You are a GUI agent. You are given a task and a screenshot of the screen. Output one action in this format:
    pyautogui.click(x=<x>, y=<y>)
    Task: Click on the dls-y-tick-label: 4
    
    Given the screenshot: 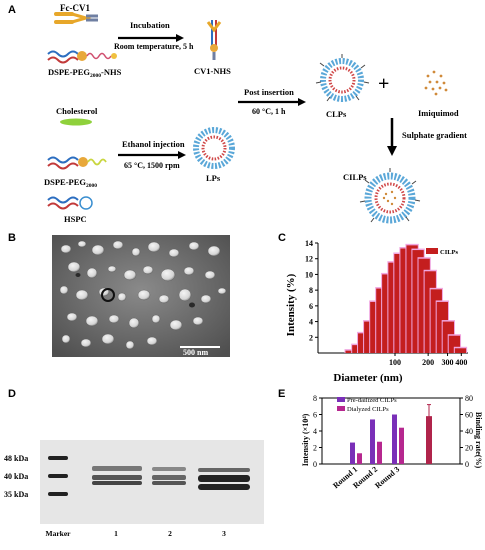 What is the action you would take?
    pyautogui.click(x=311, y=322)
    